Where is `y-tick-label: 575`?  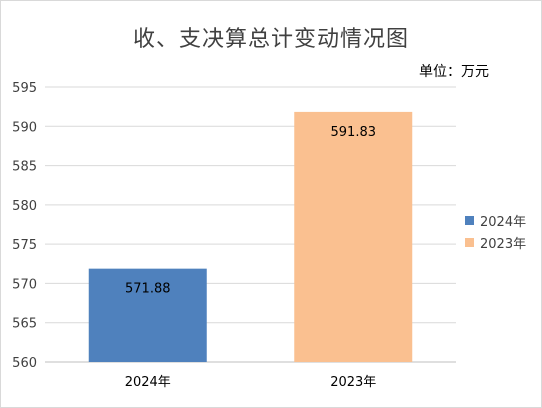
y-tick-label: 575 is located at coordinates (24, 245).